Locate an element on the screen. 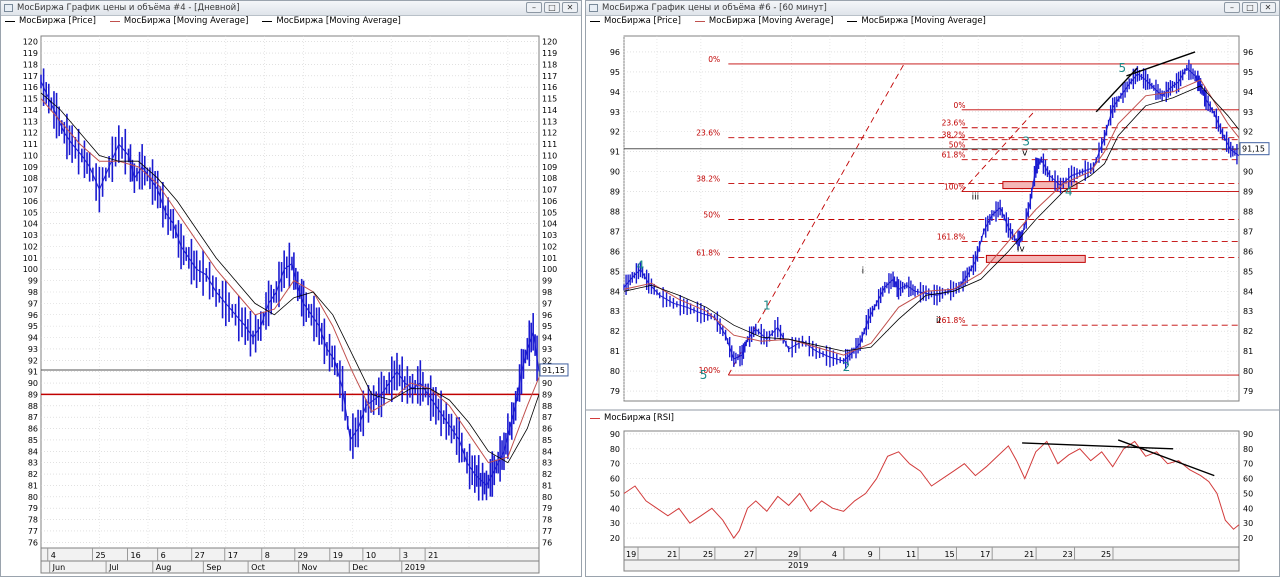 The width and height of the screenshot is (1280, 577). fib-level-label-2: 261.8% is located at coordinates (951, 320).